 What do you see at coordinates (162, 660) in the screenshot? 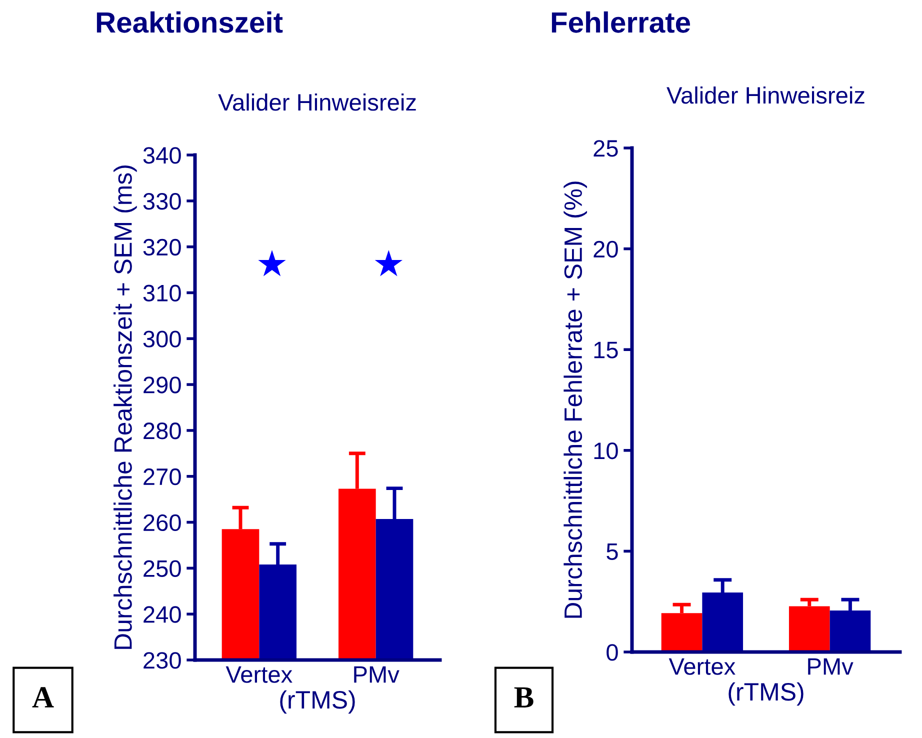
I see `y-tick-label: 230` at bounding box center [162, 660].